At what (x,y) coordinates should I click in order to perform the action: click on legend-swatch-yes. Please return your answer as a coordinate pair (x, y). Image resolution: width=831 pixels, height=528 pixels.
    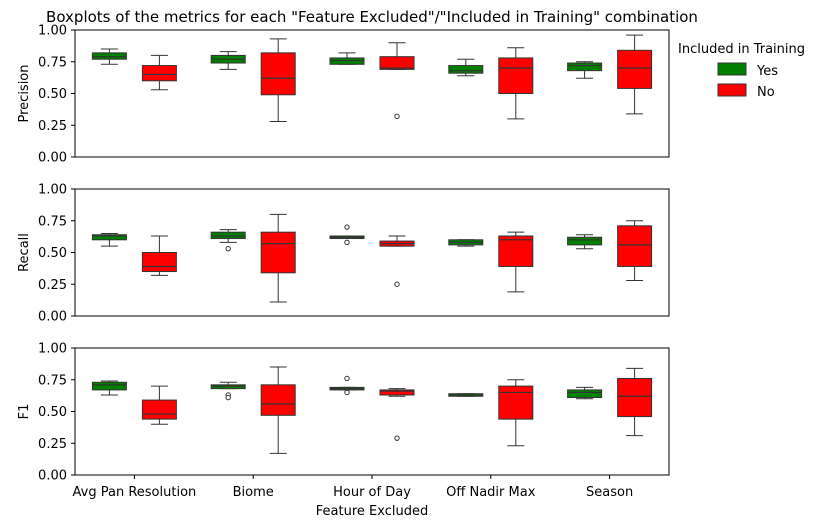
    Looking at the image, I should click on (732, 69).